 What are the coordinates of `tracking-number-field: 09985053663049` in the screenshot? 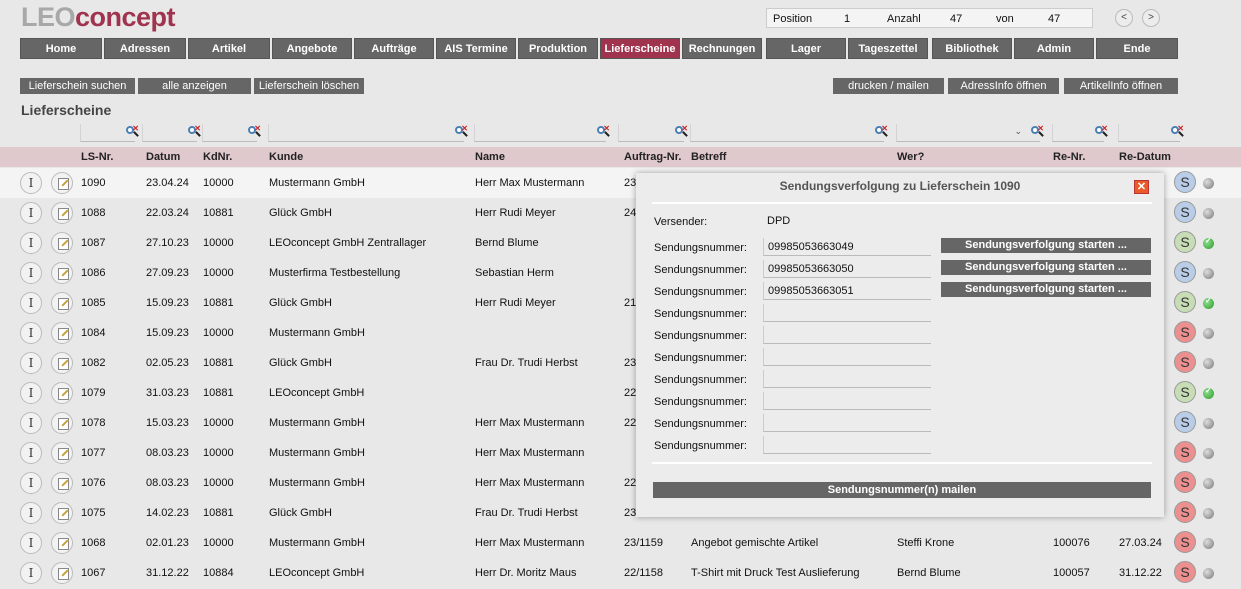 It's located at (847, 247).